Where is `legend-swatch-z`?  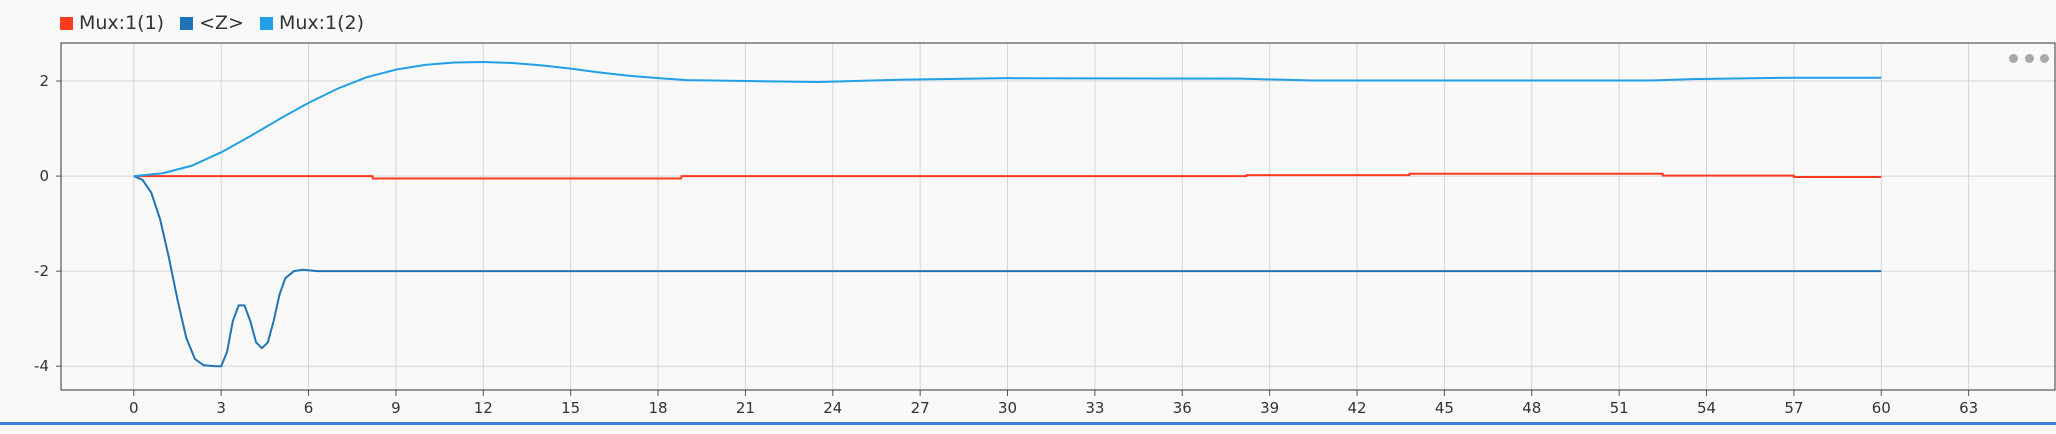
legend-swatch-z is located at coordinates (187, 23).